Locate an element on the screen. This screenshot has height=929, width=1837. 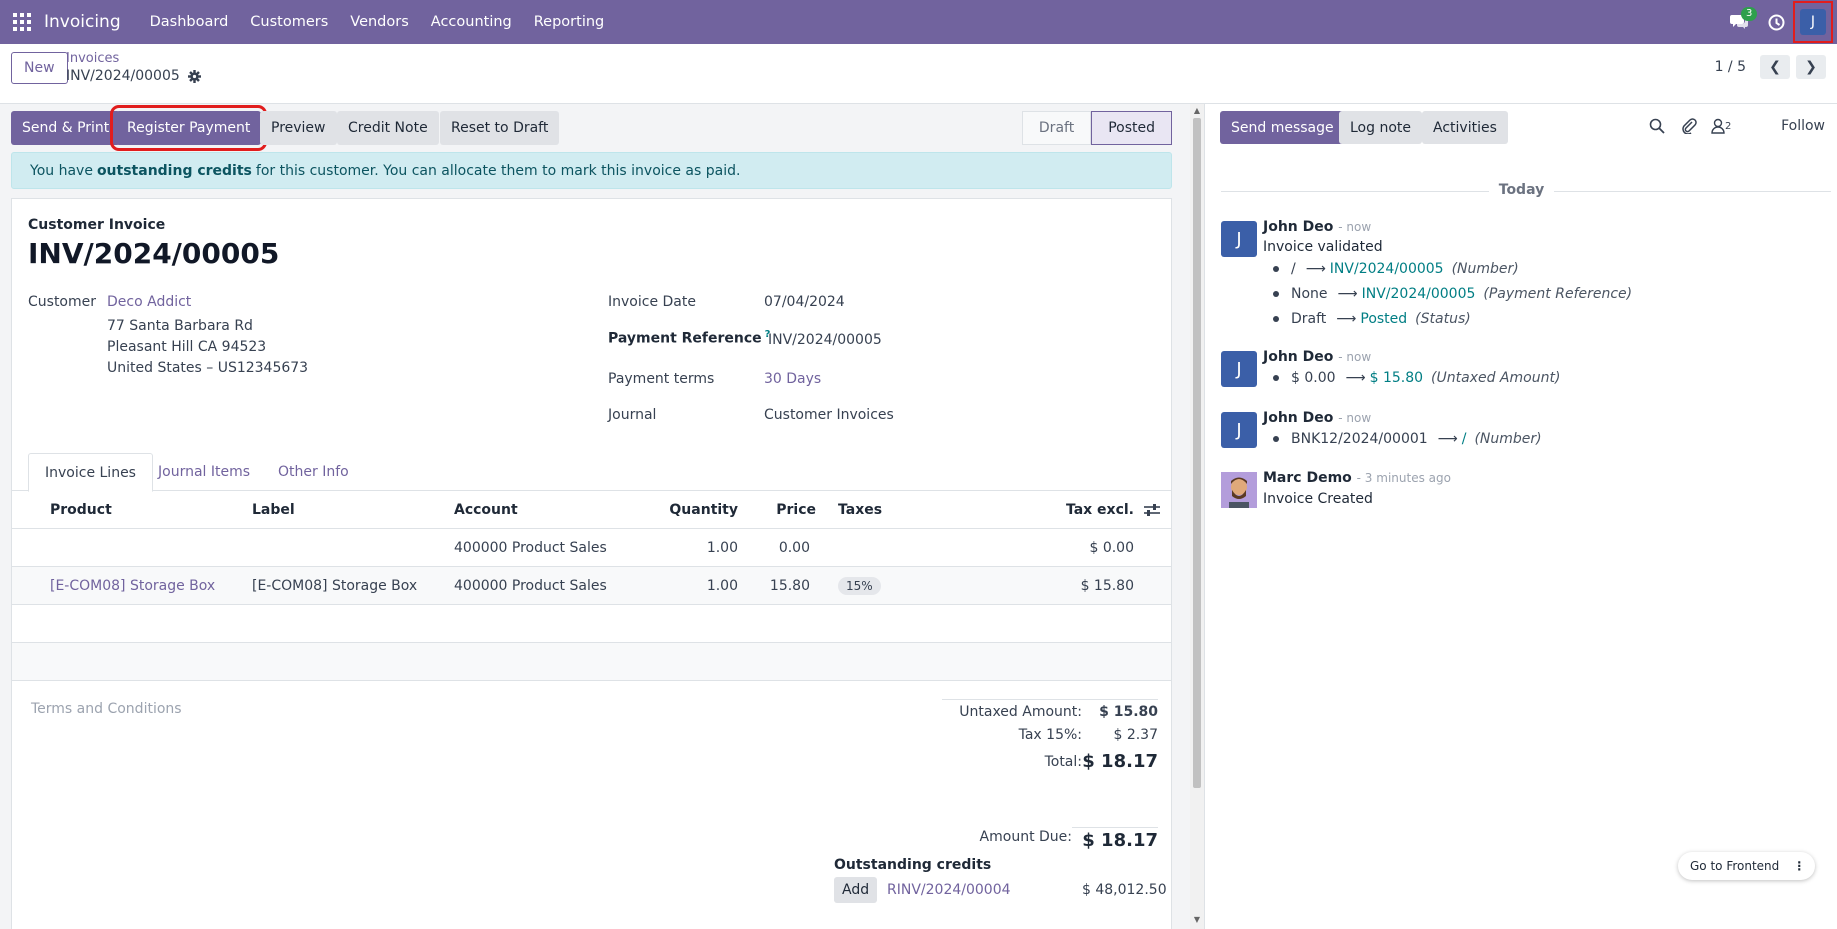
status-steps: Draft Posted is located at coordinates (1096, 128).